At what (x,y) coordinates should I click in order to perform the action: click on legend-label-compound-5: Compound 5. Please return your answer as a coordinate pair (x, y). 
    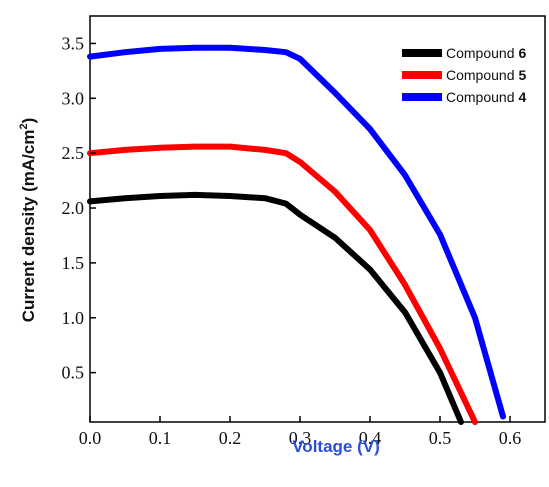
    Looking at the image, I should click on (486, 75).